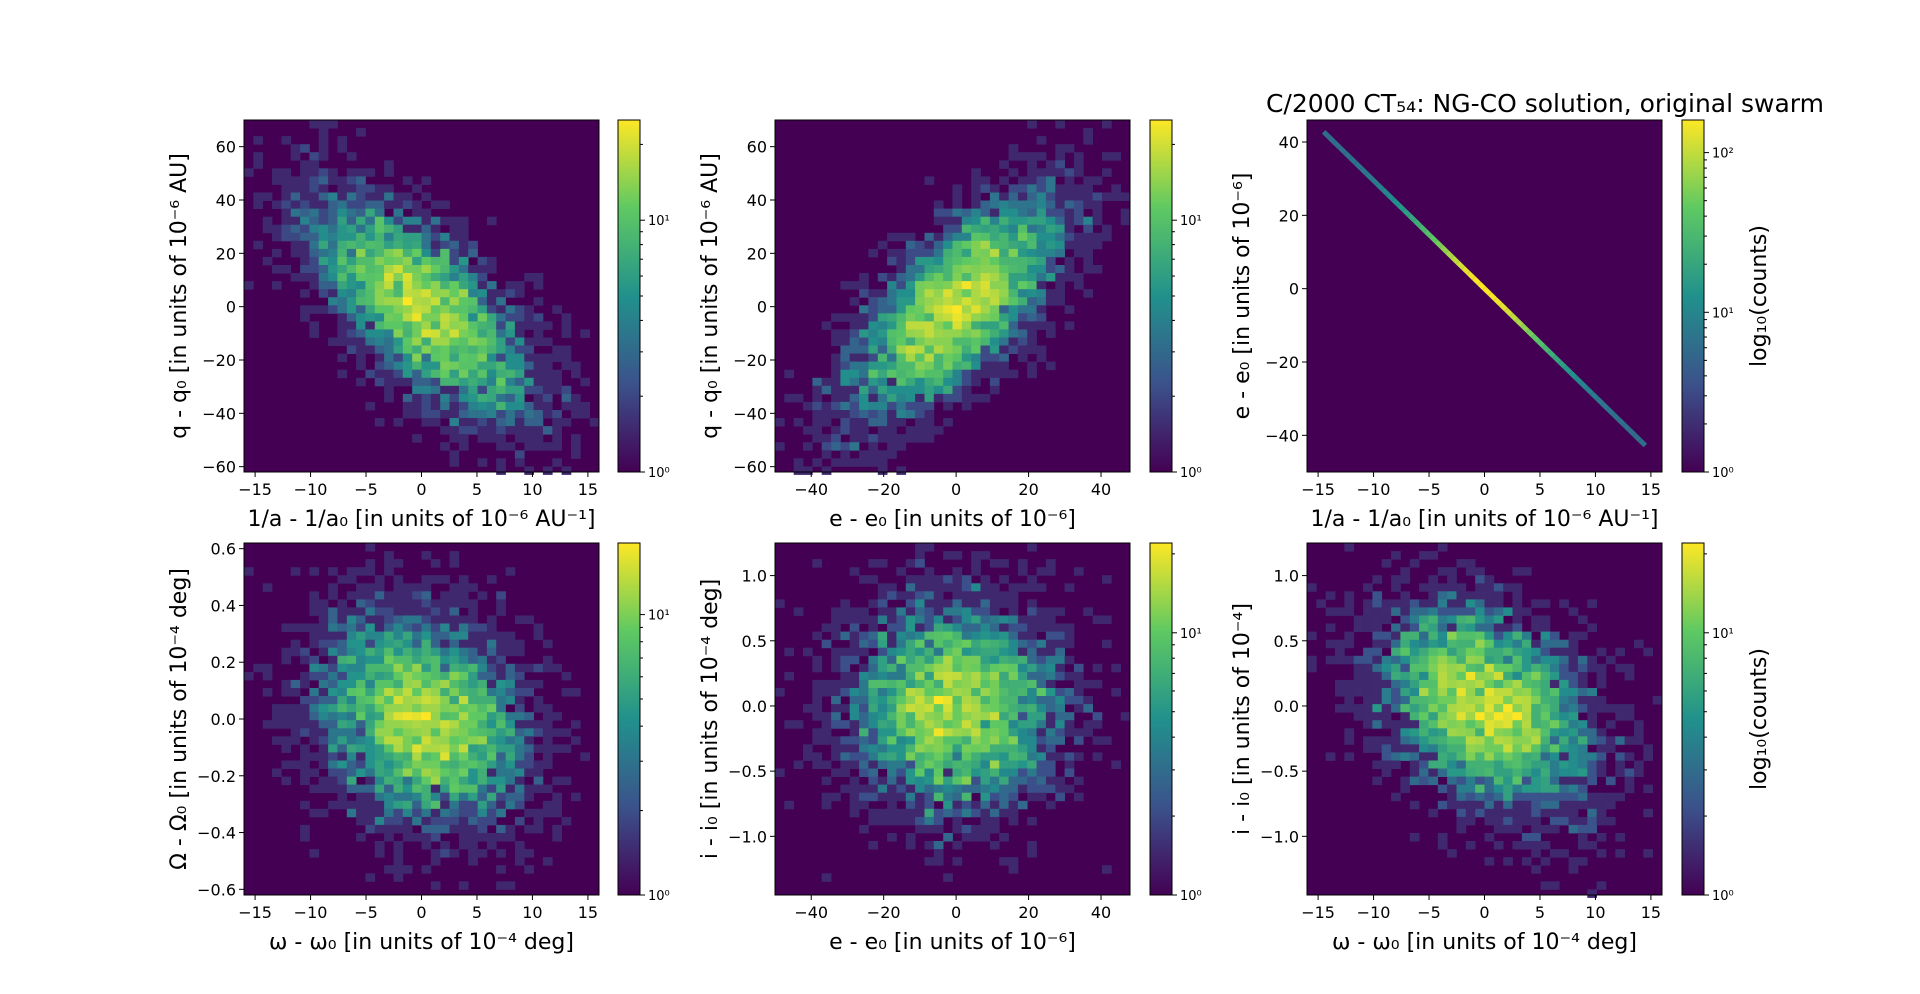 Image resolution: width=1920 pixels, height=994 pixels. I want to click on x-tick-label: 20, so click(1028, 489).